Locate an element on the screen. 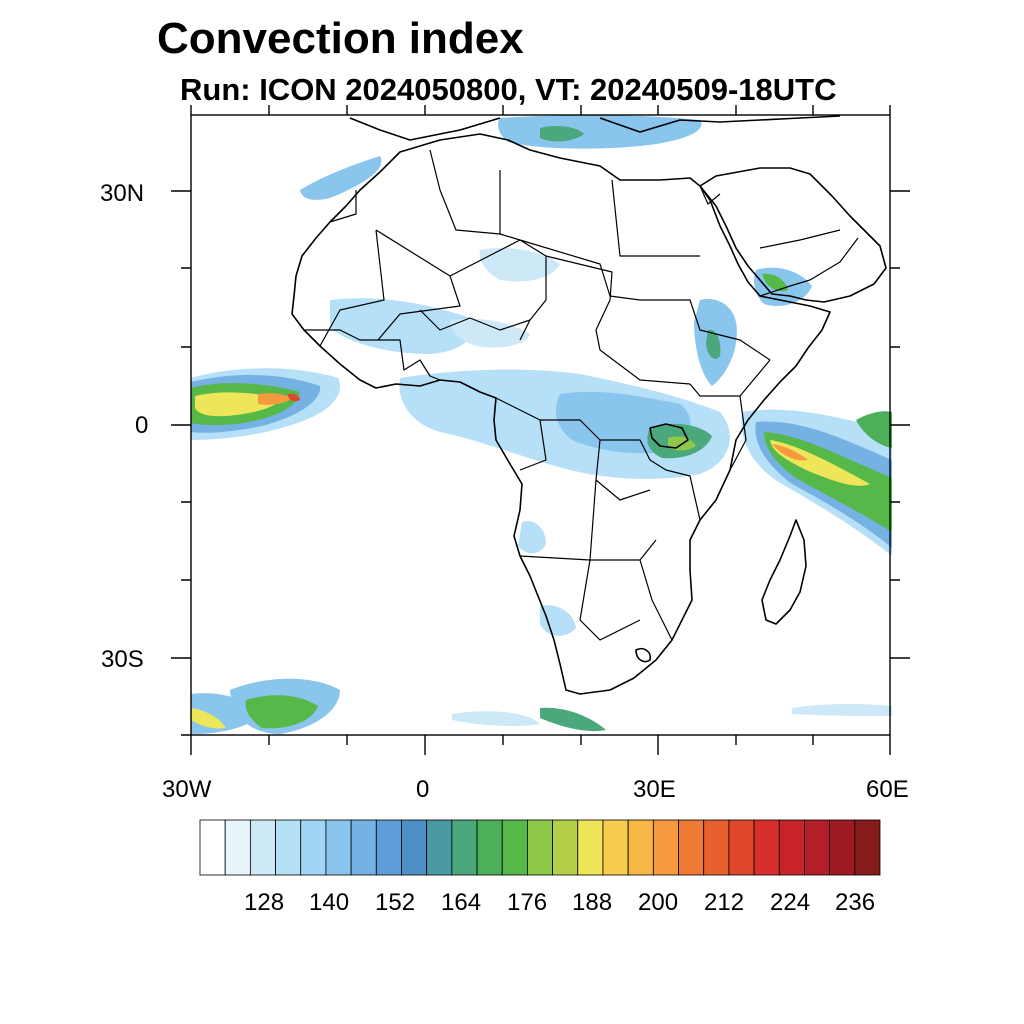 The height and width of the screenshot is (1024, 1024). arabia-coastline is located at coordinates (793, 235).